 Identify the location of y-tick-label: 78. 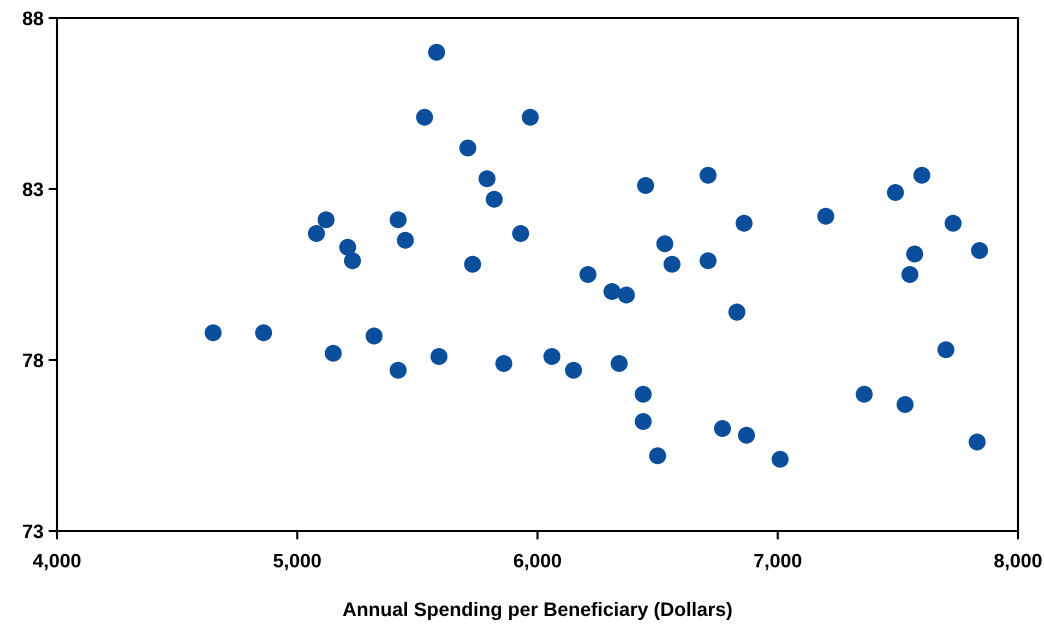
(33, 360).